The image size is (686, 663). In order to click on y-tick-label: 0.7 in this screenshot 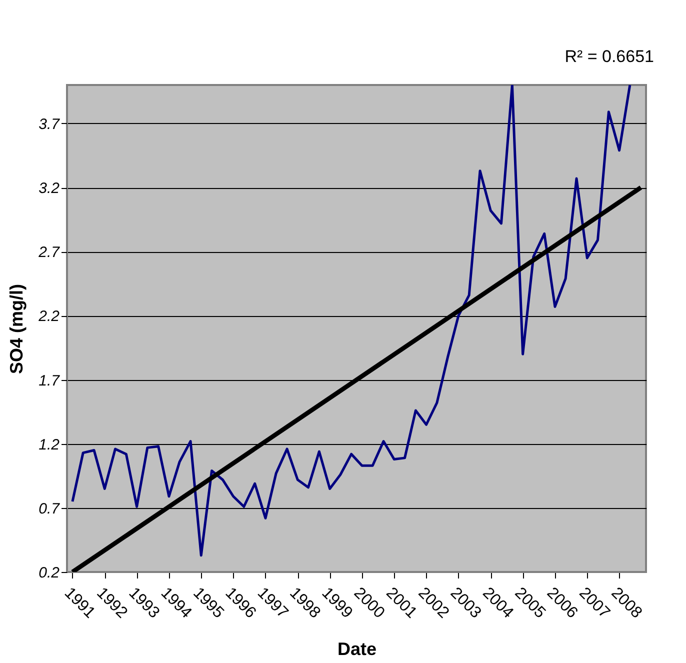, I will do `click(49, 509)`.